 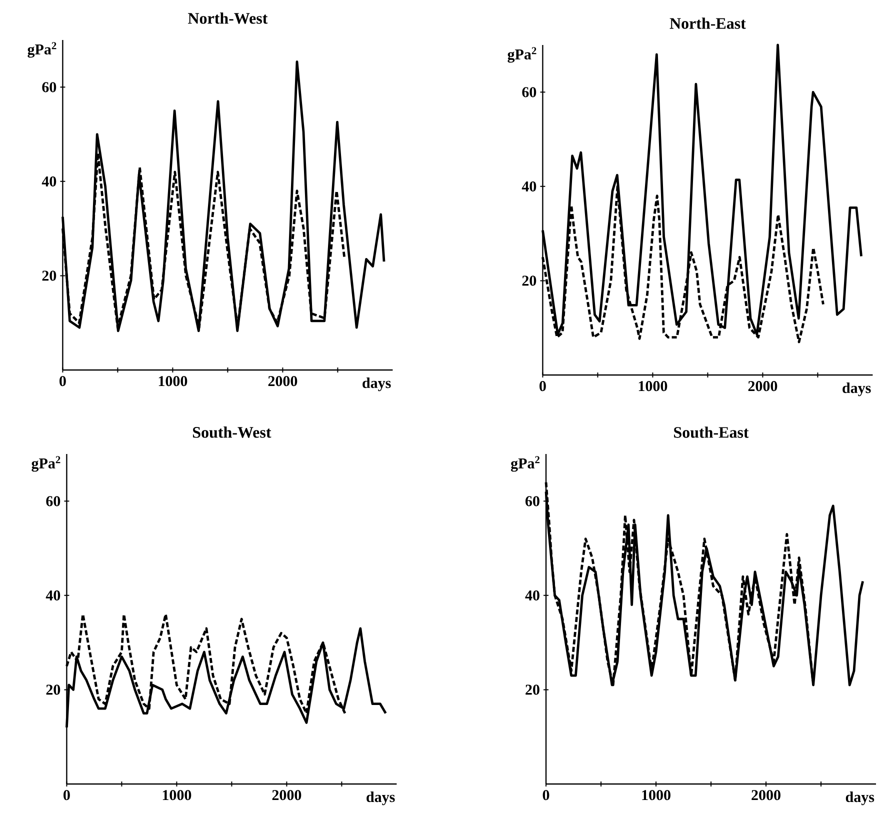 I want to click on chart-title: South-East, so click(x=711, y=432).